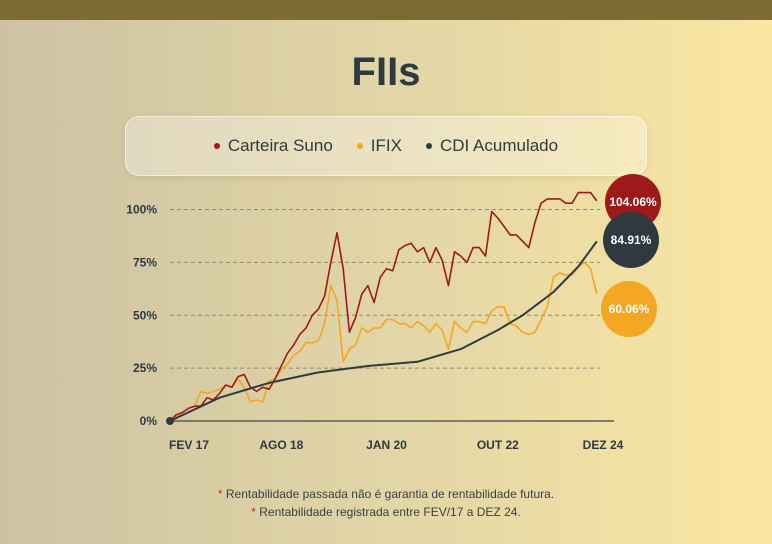 The width and height of the screenshot is (772, 544). Describe the element at coordinates (149, 421) in the screenshot. I see `y-tick-label: 0%` at that location.